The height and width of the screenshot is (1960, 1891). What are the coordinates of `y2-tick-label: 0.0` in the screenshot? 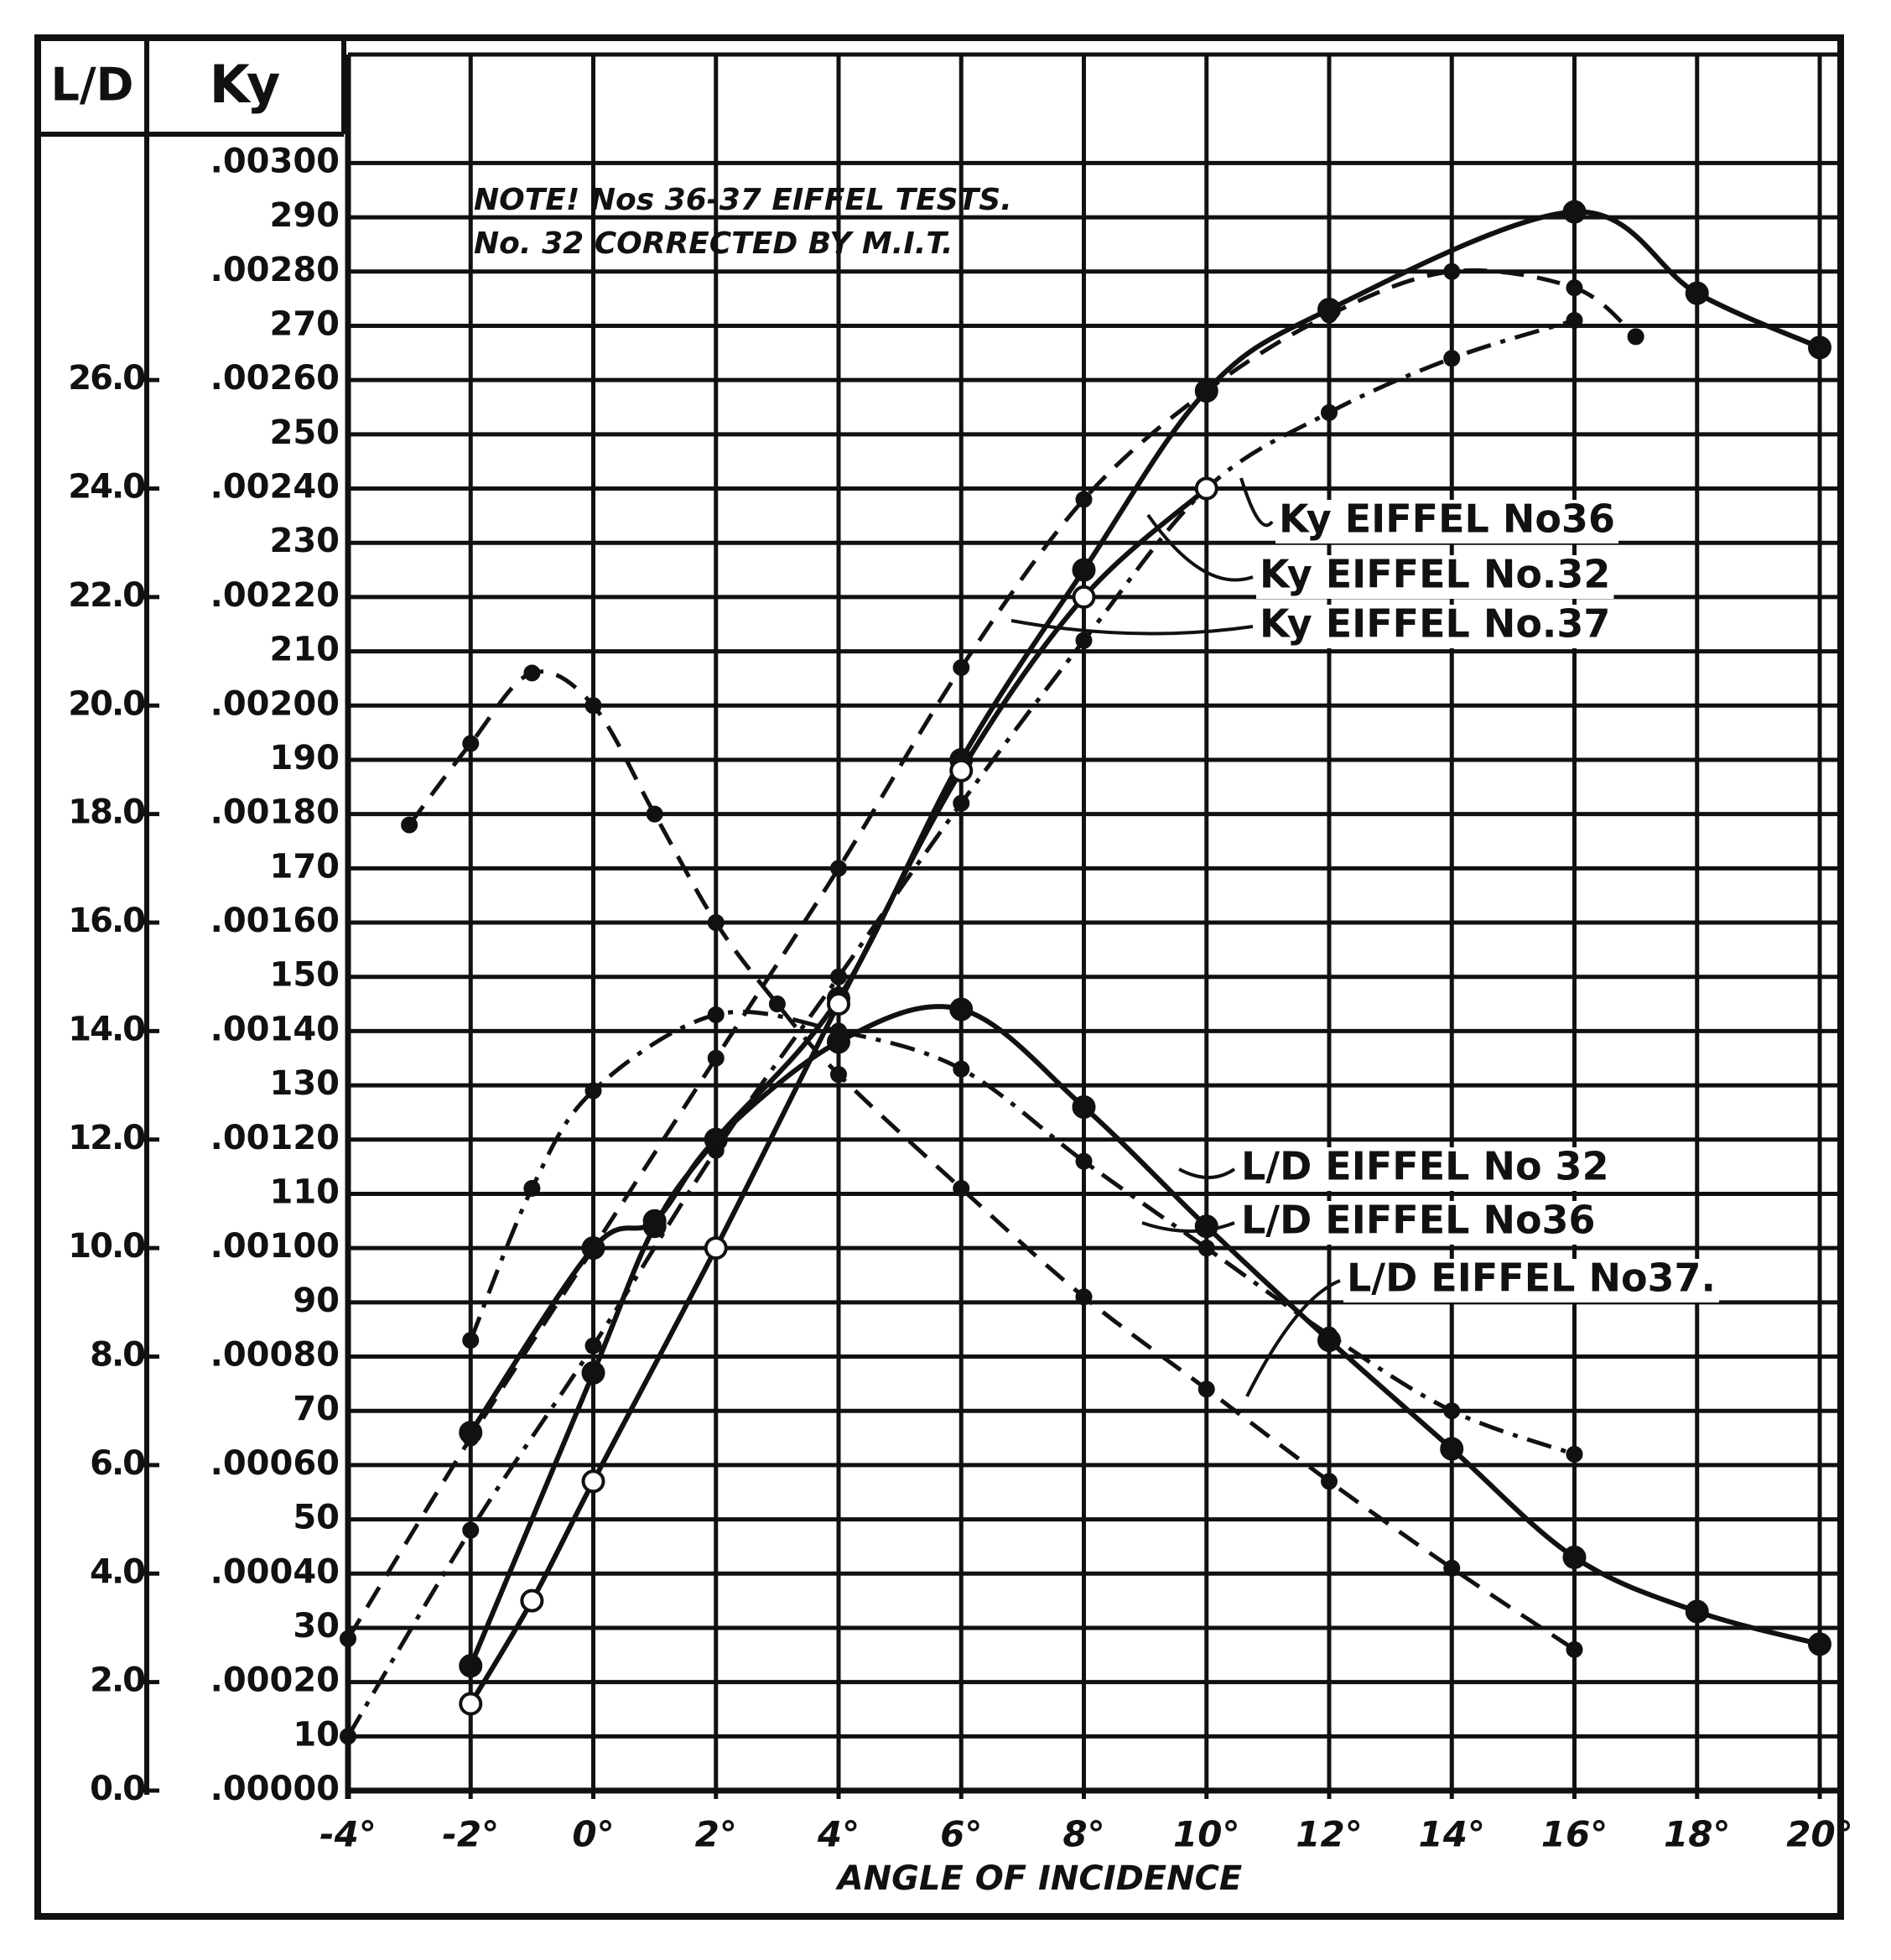 It's located at (117, 1789).